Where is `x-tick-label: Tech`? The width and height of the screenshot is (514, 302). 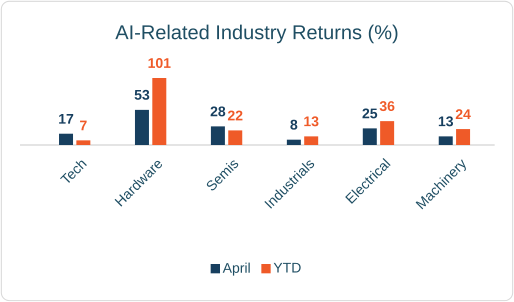 x-tick-label: Tech is located at coordinates (73, 171).